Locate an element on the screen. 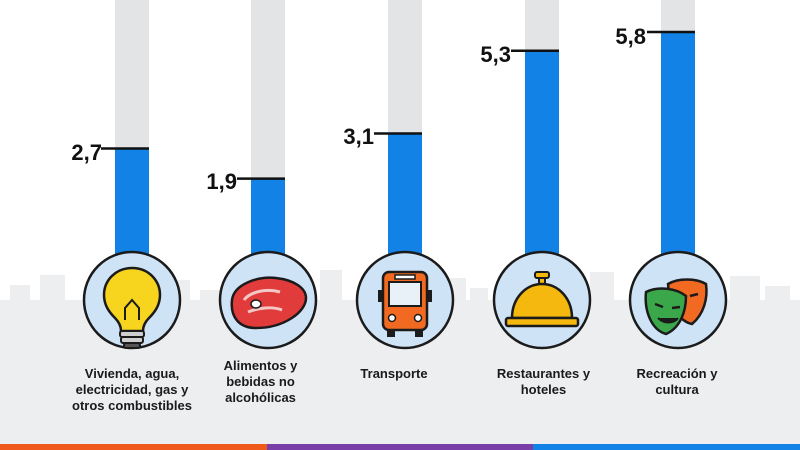 The image size is (800, 450). category-label-3: Restaurantes y hoteles is located at coordinates (543, 381).